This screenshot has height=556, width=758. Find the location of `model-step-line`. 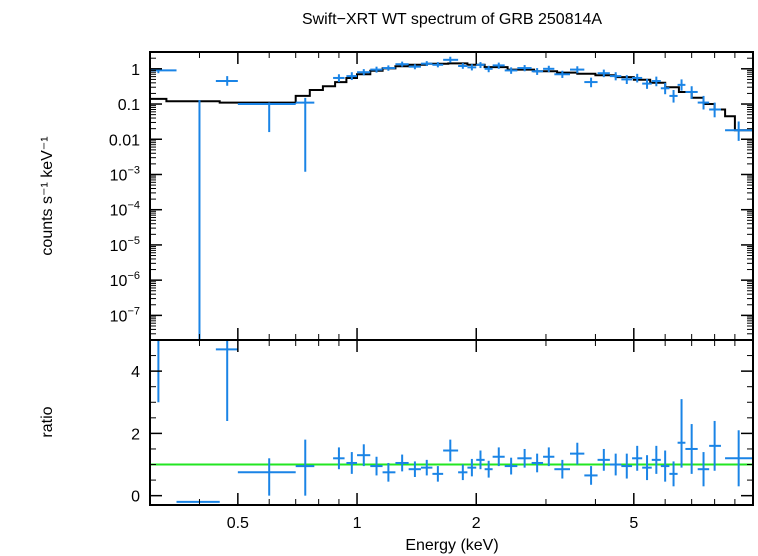

model-step-line is located at coordinates (451, 97).